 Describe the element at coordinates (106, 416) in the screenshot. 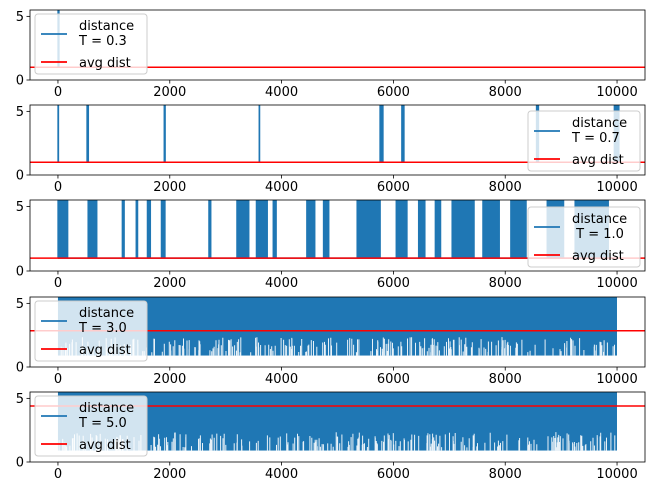

I see `legend-distance-label: distance T = 5.0` at that location.